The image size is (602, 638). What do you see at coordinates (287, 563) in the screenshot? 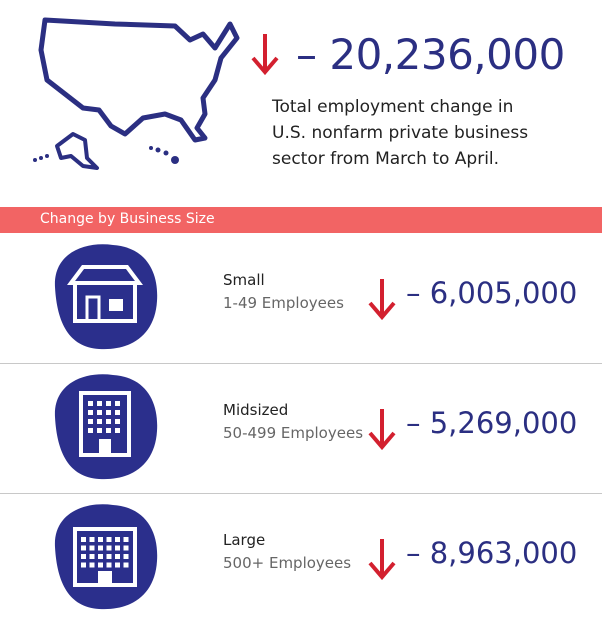
I see `size-range: 500+ Employees` at bounding box center [287, 563].